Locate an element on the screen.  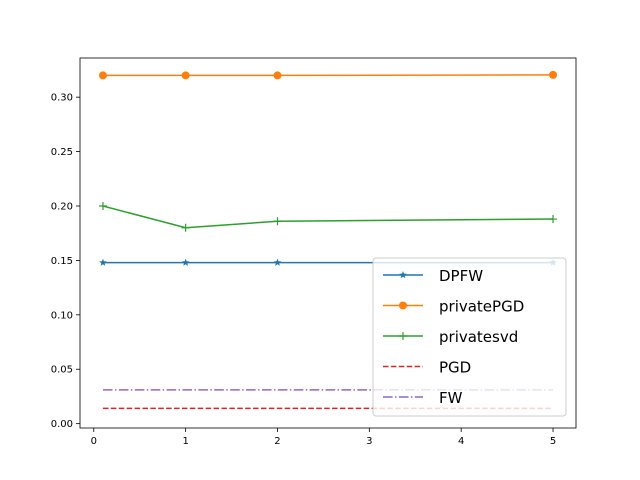
series-privatePGD is located at coordinates (328, 75).